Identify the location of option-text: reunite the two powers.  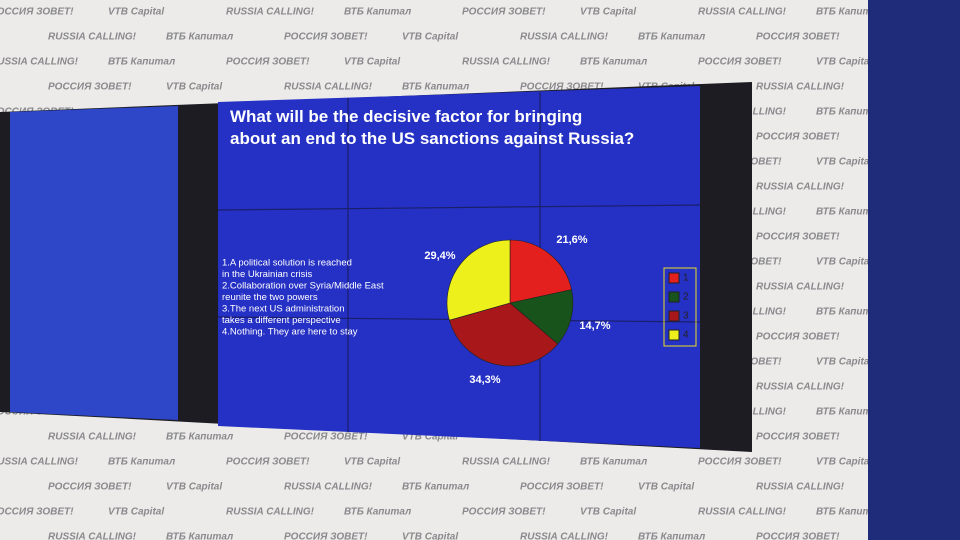
(270, 297).